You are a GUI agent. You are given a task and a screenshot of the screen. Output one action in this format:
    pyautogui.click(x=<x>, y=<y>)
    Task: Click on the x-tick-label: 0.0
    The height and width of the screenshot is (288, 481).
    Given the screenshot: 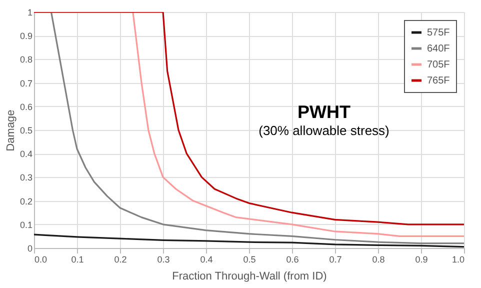 What is the action you would take?
    pyautogui.click(x=41, y=259)
    